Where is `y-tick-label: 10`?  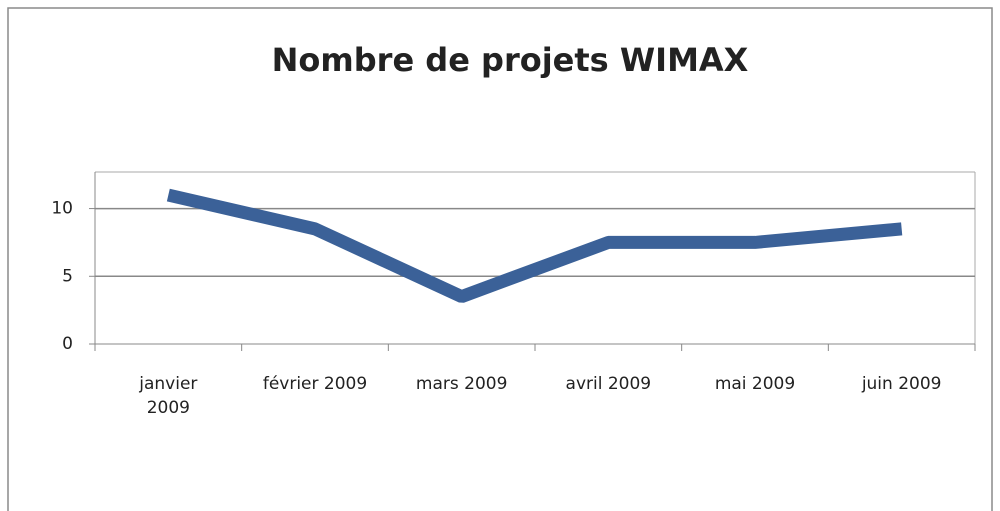
y-tick-label: 10 is located at coordinates (62, 209).